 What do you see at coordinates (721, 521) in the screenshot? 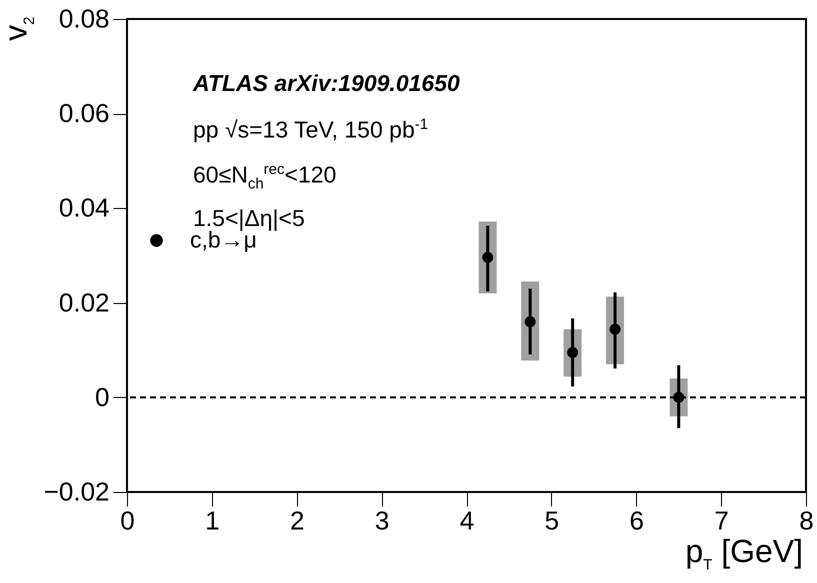
I see `x-tick-label: 7` at bounding box center [721, 521].